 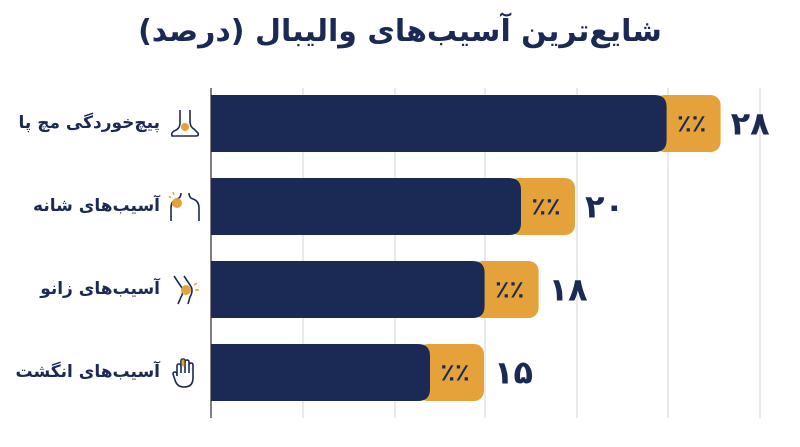 I want to click on knee-icon, so click(x=185, y=290).